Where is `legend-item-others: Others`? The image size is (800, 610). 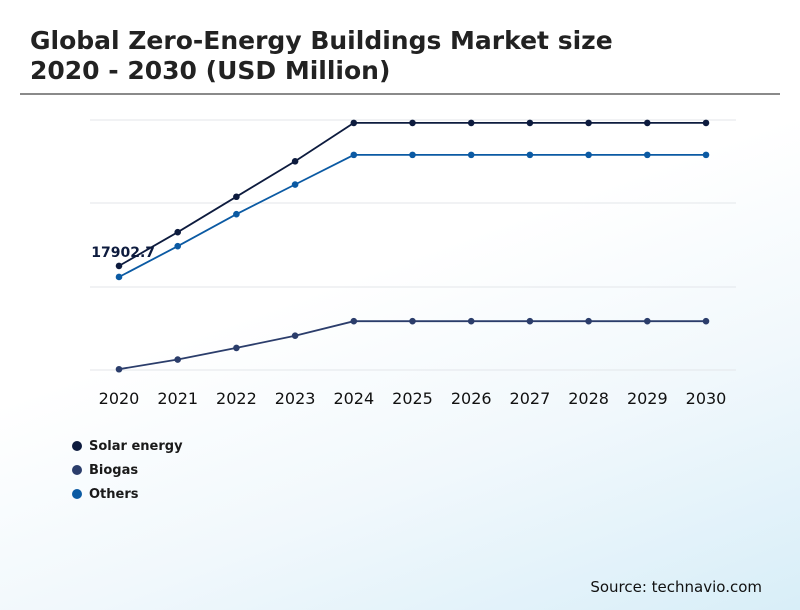
legend-item-others: Others is located at coordinates (127, 494).